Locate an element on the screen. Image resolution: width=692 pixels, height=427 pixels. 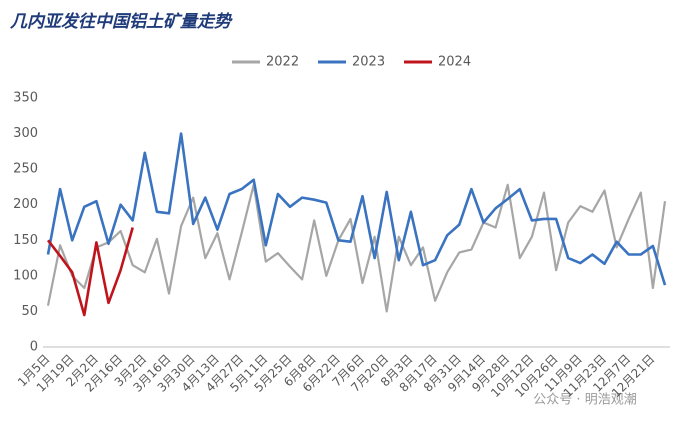
y-tick-label: 350 is located at coordinates (25, 98).